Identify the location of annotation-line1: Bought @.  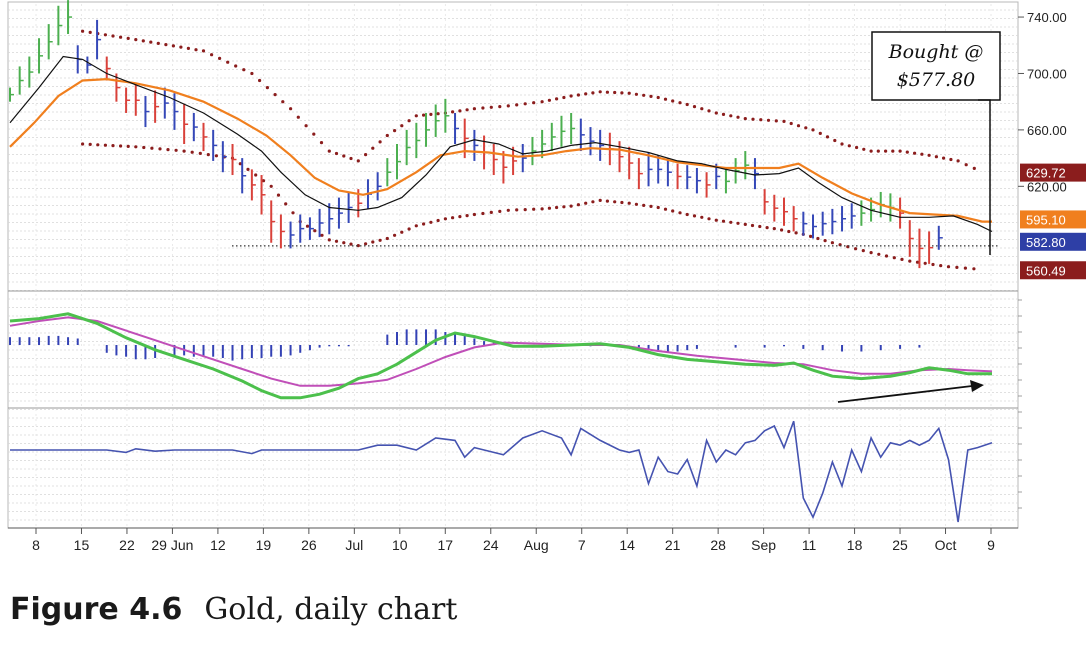
(936, 52).